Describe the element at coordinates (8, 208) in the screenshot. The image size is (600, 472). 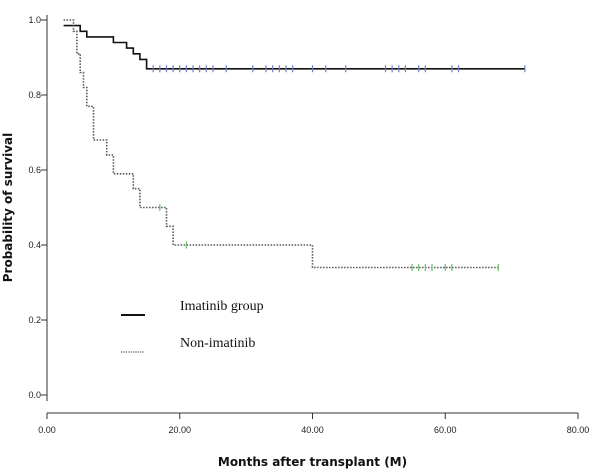
I see `y-axis-title: Probability of survival` at that location.